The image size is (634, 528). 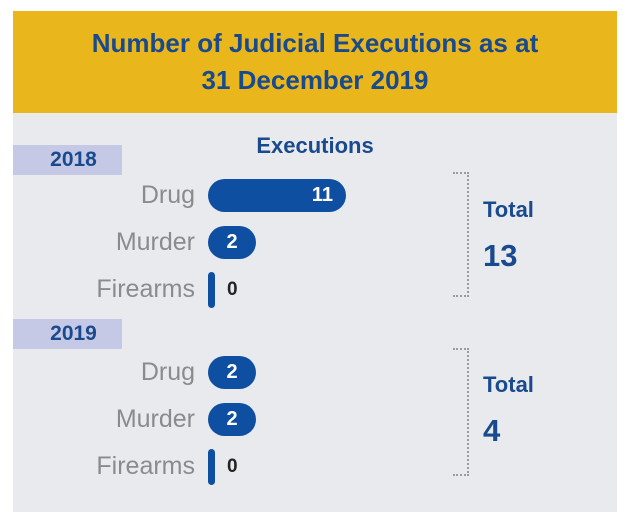 What do you see at coordinates (315, 80) in the screenshot?
I see `page-title-line2: 31 December 2019` at bounding box center [315, 80].